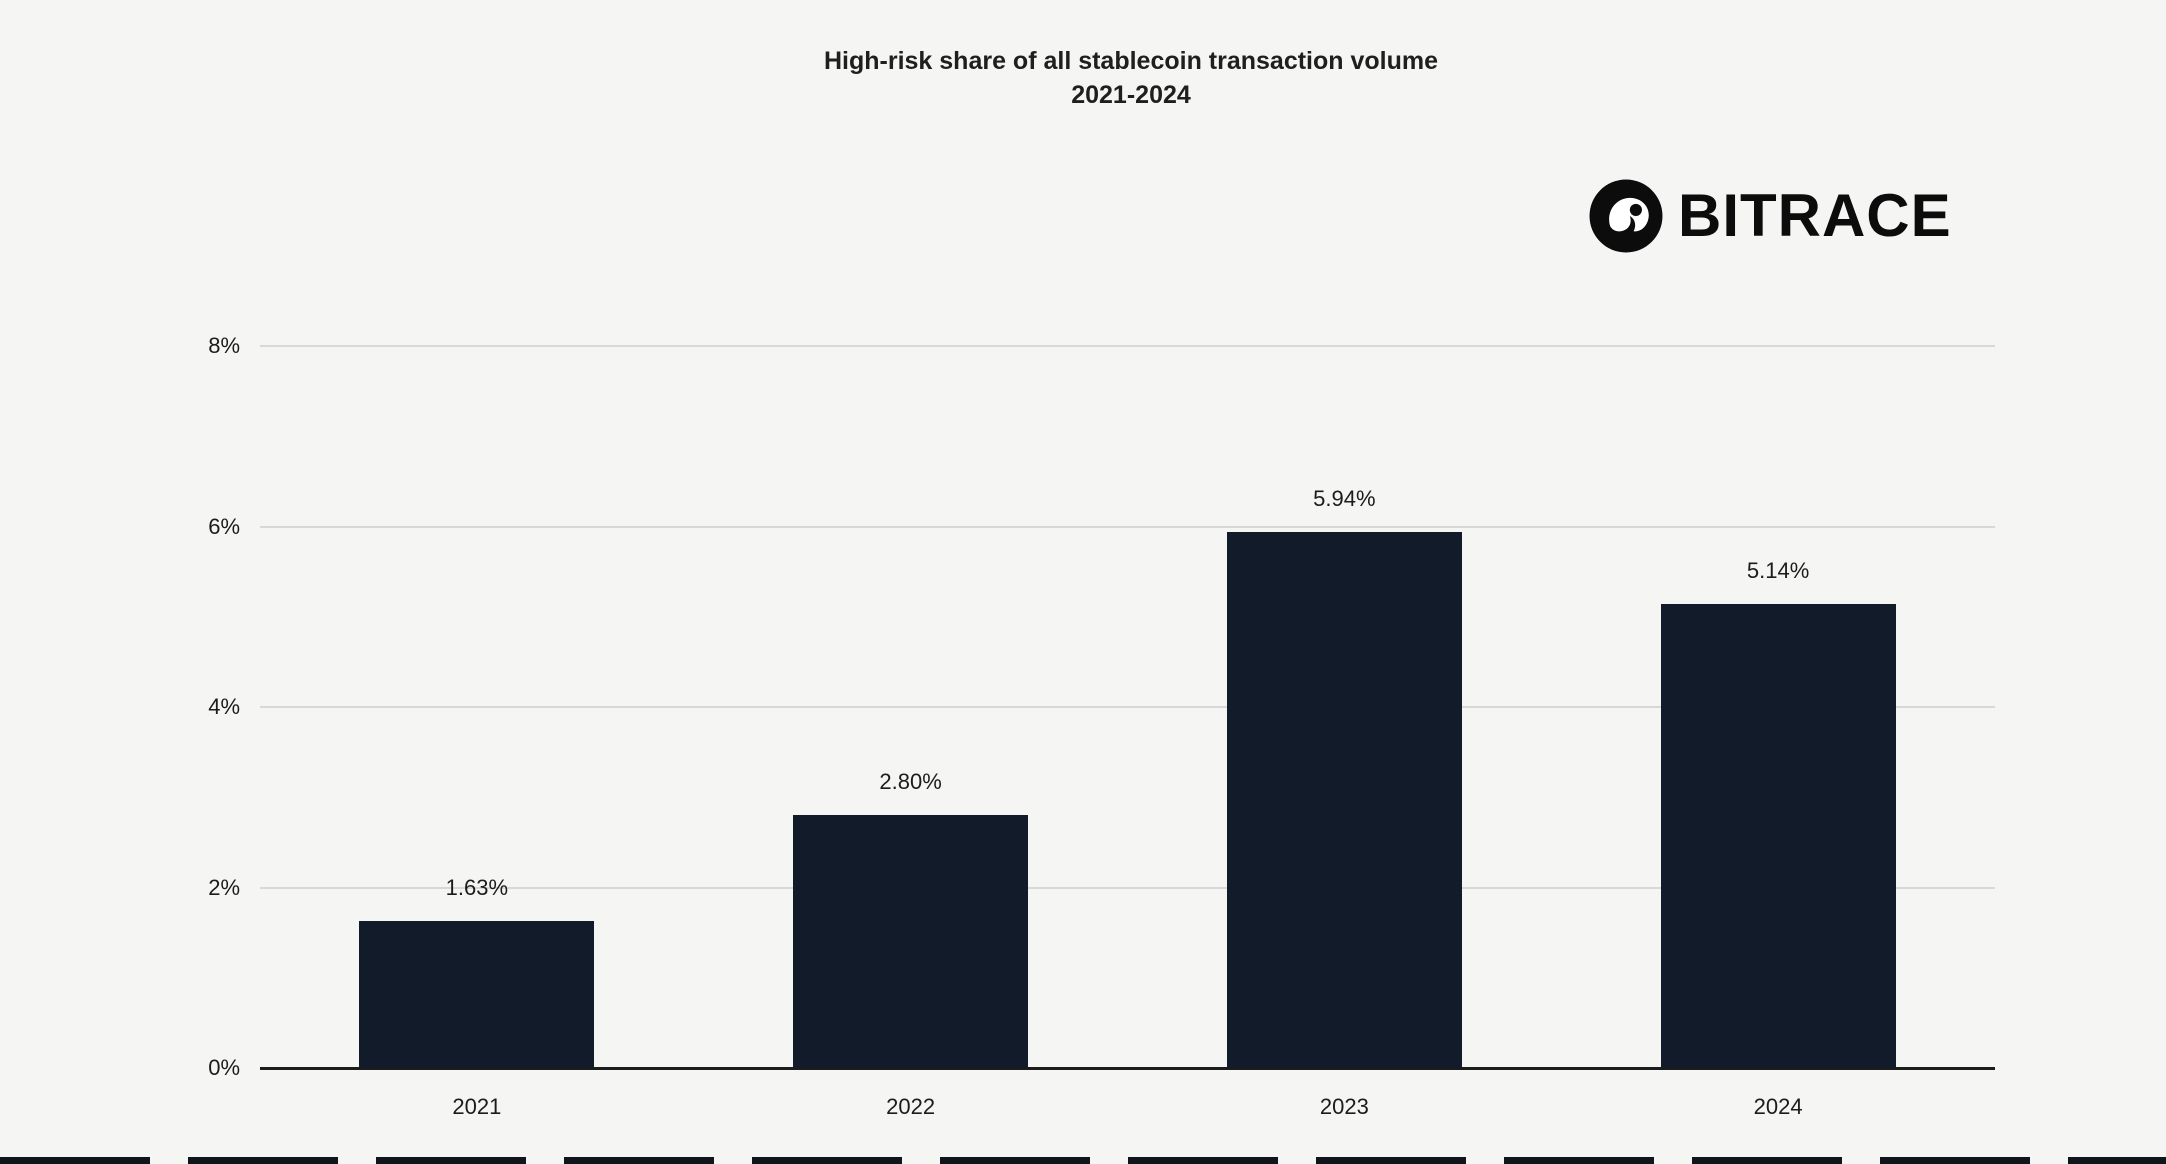  I want to click on bar-2024, so click(1778, 836).